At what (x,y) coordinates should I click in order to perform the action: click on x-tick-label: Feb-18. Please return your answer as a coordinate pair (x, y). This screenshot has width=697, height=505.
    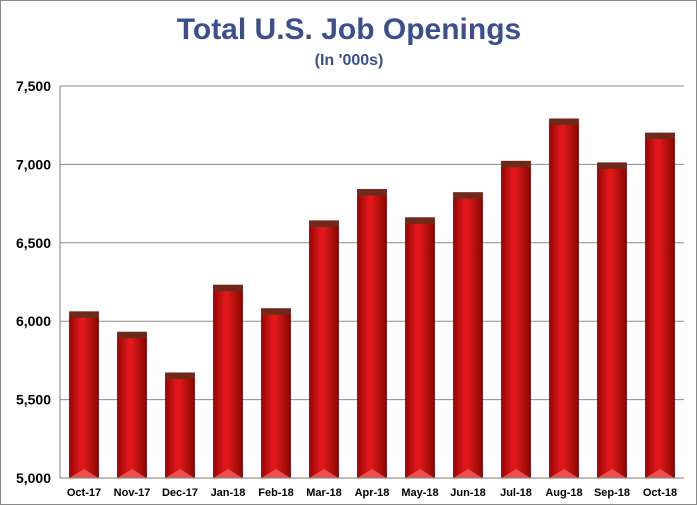
    Looking at the image, I should click on (275, 493).